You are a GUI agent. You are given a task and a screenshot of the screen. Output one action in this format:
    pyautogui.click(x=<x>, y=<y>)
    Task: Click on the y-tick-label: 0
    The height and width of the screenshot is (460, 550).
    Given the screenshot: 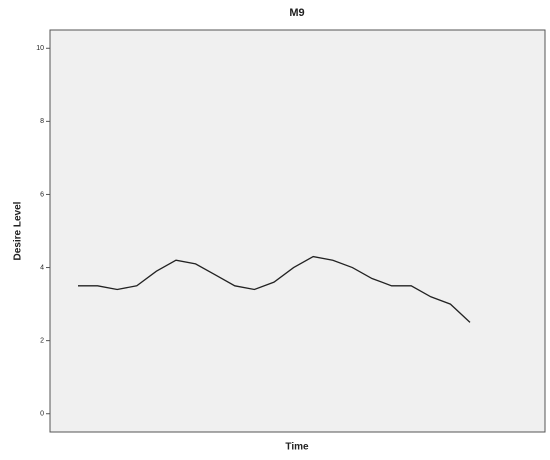 What is the action you would take?
    pyautogui.click(x=42, y=414)
    